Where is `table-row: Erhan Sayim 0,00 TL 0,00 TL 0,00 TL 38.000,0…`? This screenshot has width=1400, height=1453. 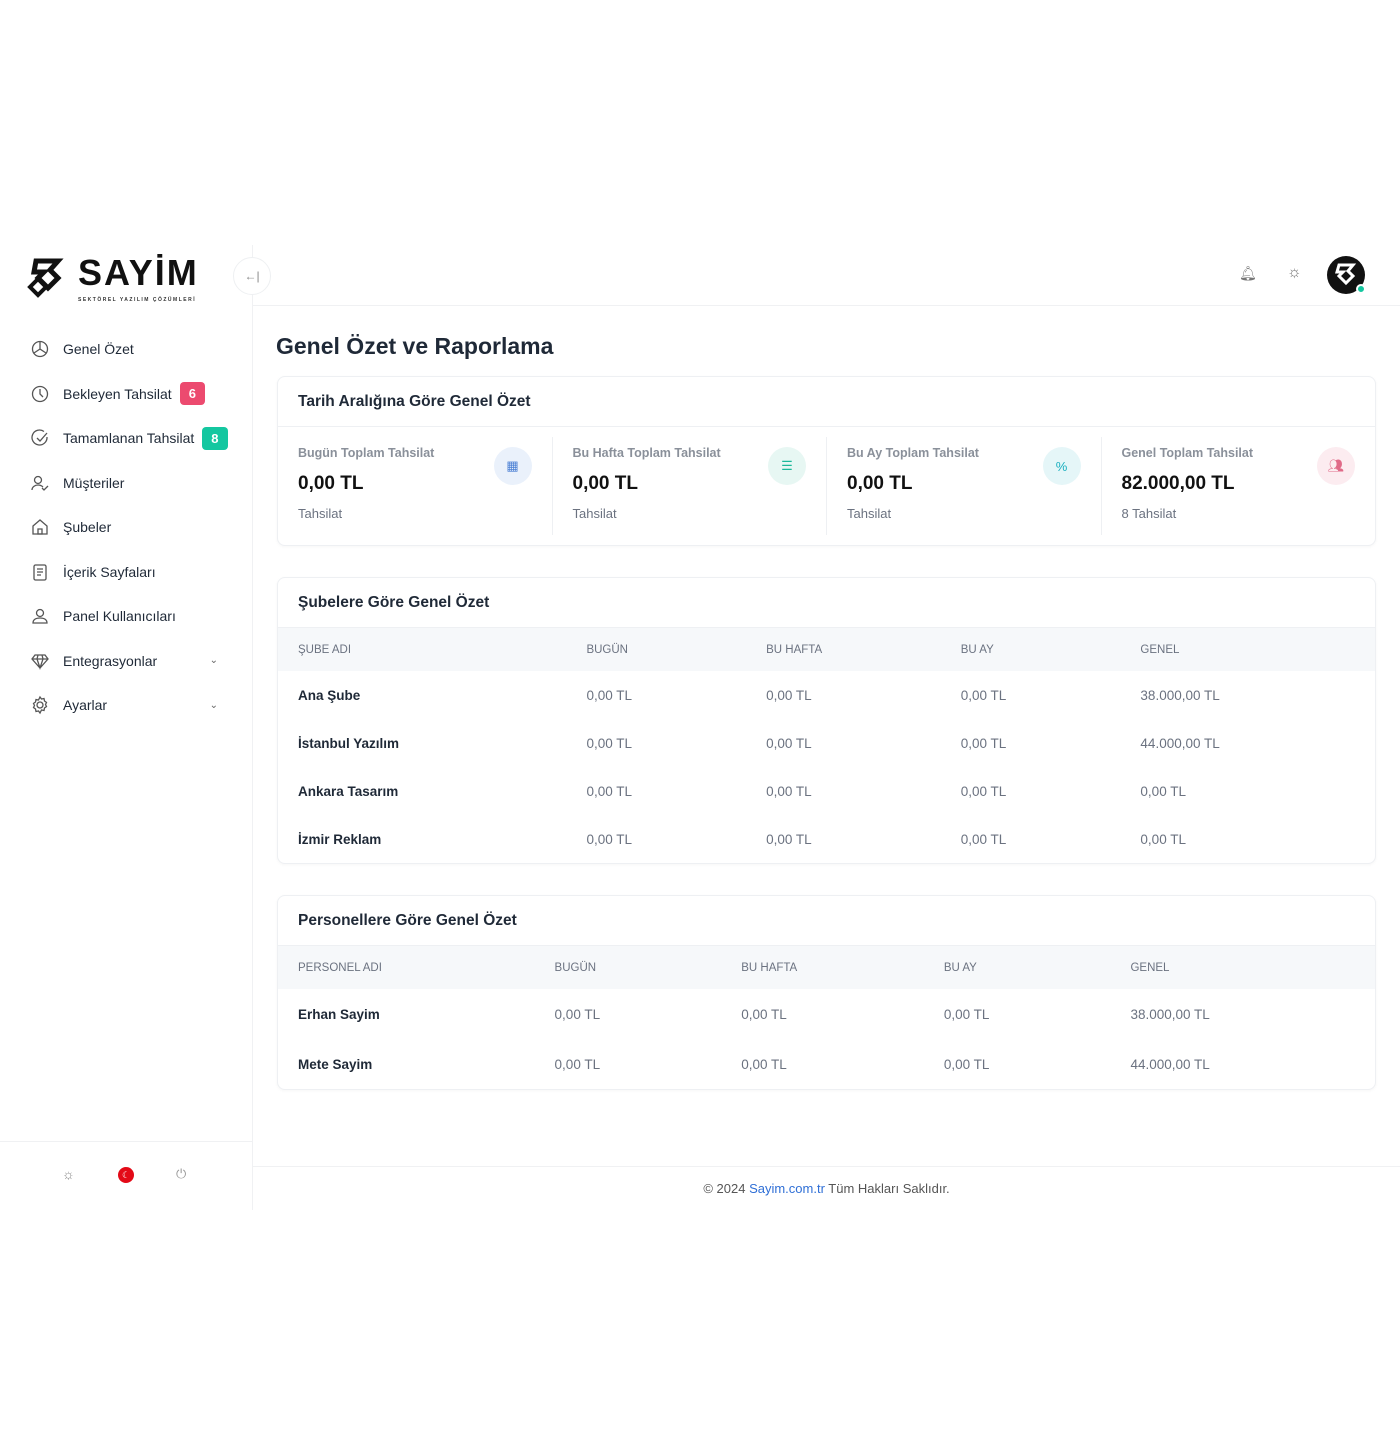
table-row: Erhan Sayim 0,00 TL 0,00 TL 0,00 TL 38.000,0… is located at coordinates (826, 1014).